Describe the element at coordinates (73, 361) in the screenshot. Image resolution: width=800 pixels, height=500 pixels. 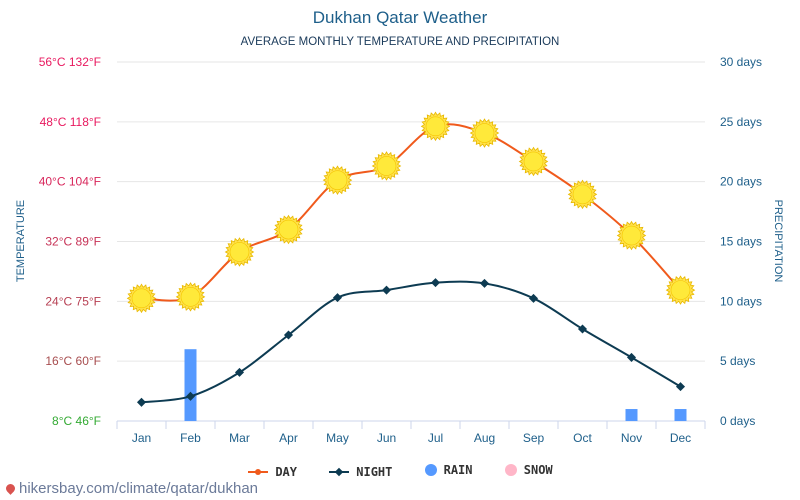
I see `y-left-tick-label: 16°C 60°F` at that location.